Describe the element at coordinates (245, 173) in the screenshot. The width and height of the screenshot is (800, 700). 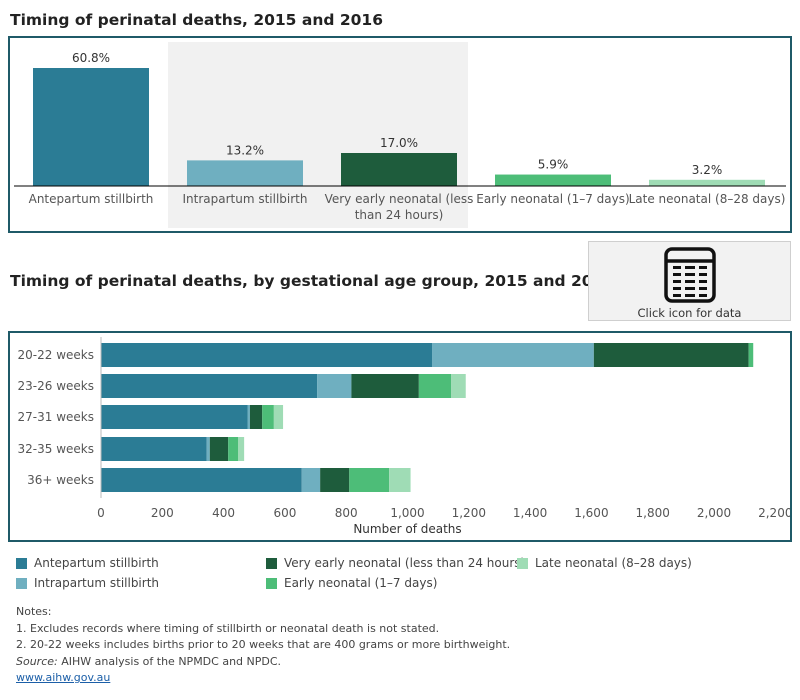
I see `bar-intrapartum` at that location.